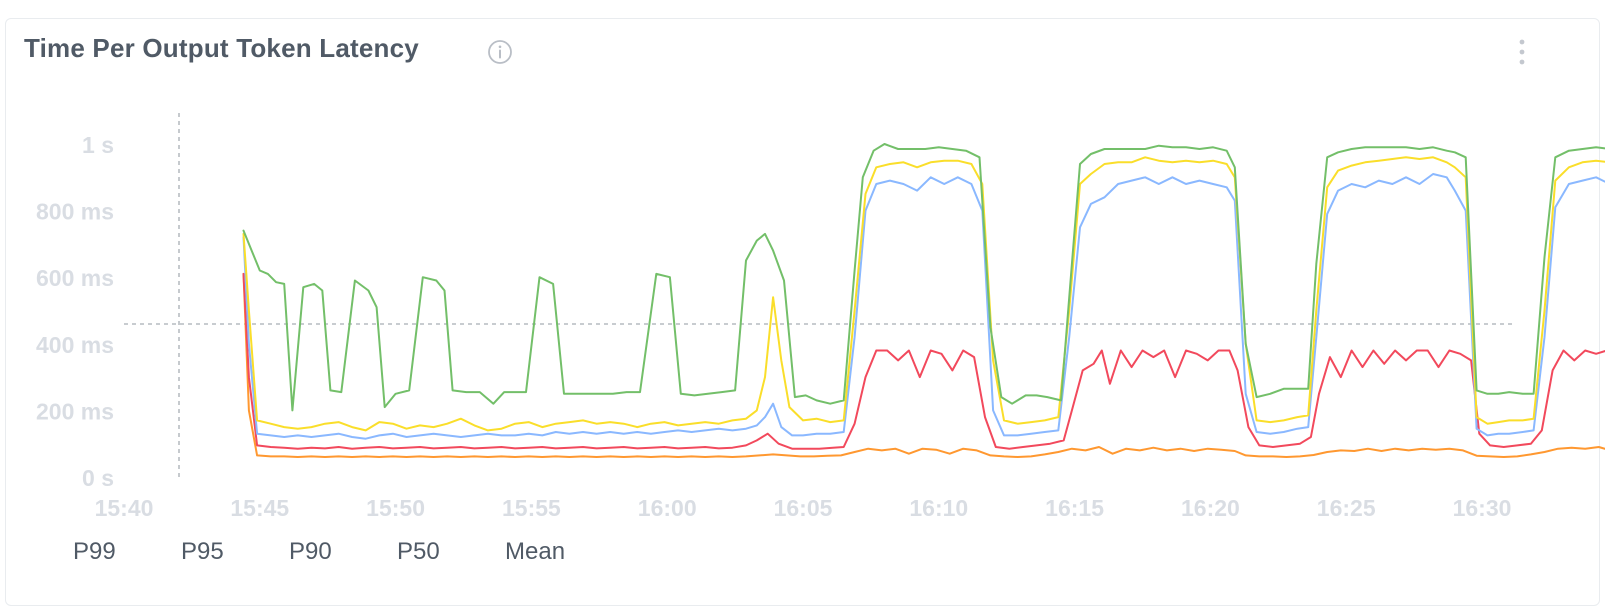 The width and height of the screenshot is (1605, 616). Describe the element at coordinates (1074, 508) in the screenshot. I see `x-tick-label: 16:15` at that location.